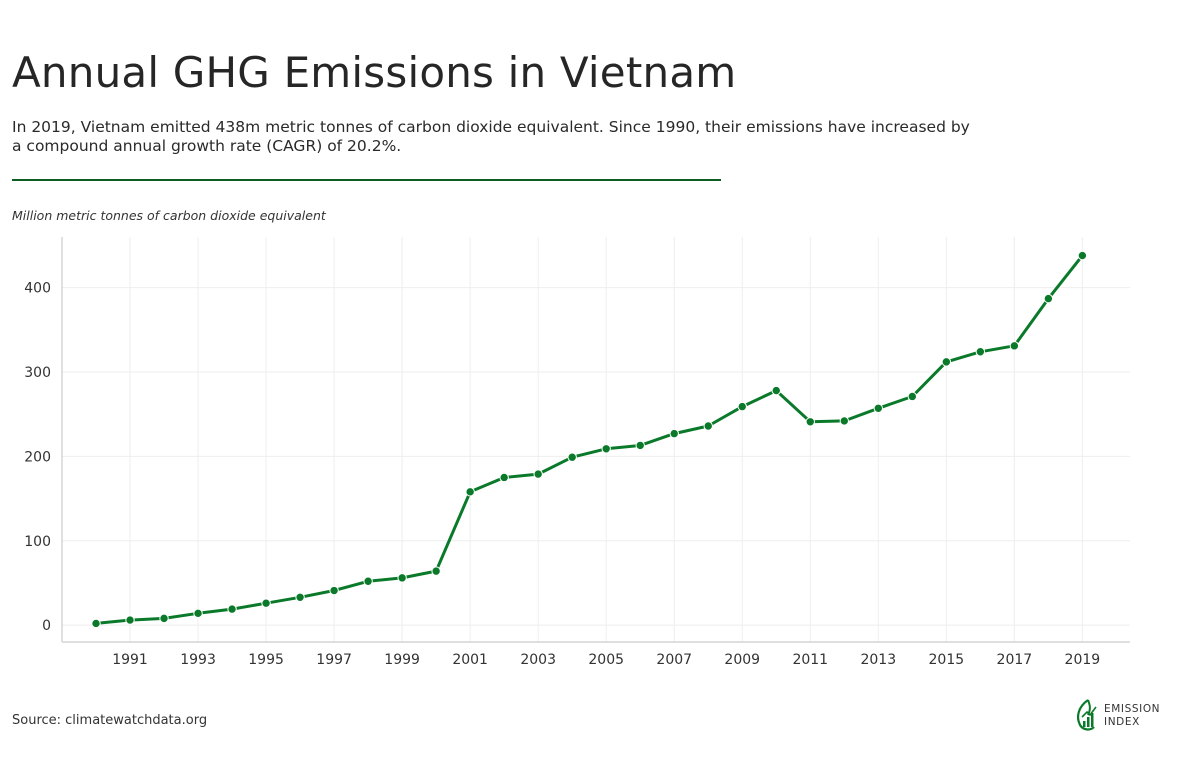  What do you see at coordinates (37, 457) in the screenshot?
I see `y-tick-label: 200` at bounding box center [37, 457].